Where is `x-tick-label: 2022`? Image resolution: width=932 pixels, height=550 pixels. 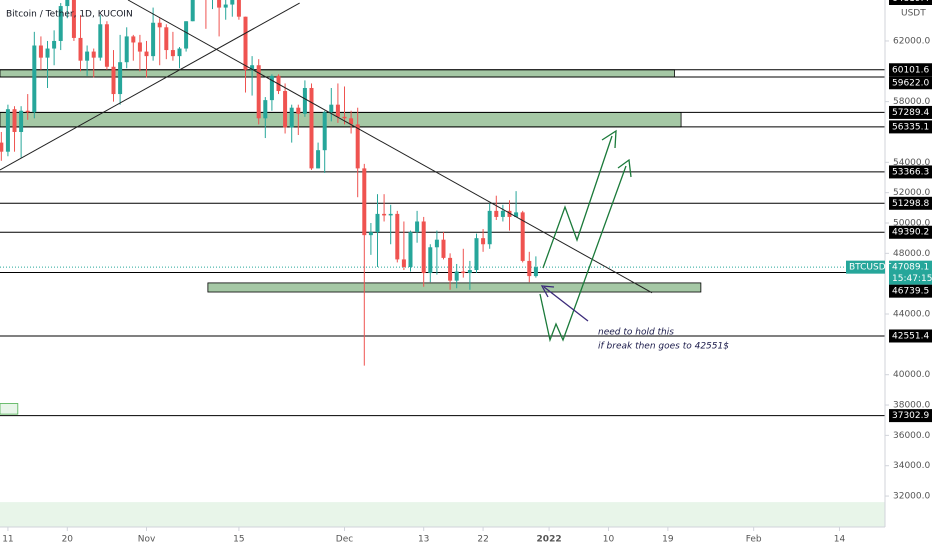 x-tick-label: 2022 is located at coordinates (549, 540).